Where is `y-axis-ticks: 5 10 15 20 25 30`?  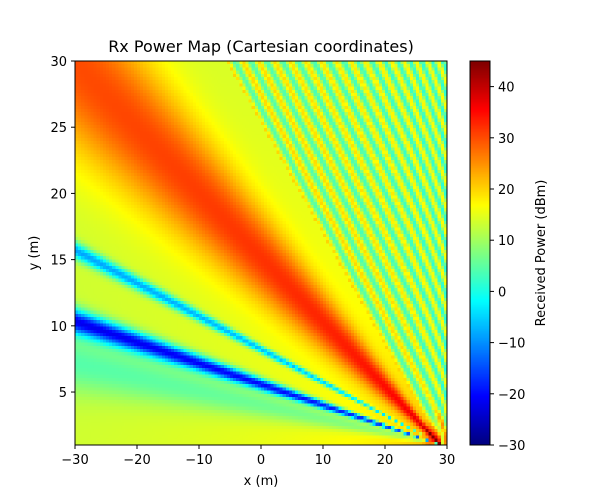
y-axis-ticks: 5 10 15 20 25 30 is located at coordinates (62, 228).